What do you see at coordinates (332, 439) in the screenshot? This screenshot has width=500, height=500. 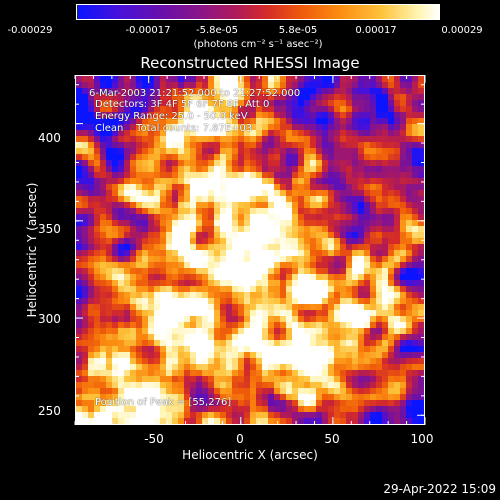 I see `x-tick-label: 50` at bounding box center [332, 439].